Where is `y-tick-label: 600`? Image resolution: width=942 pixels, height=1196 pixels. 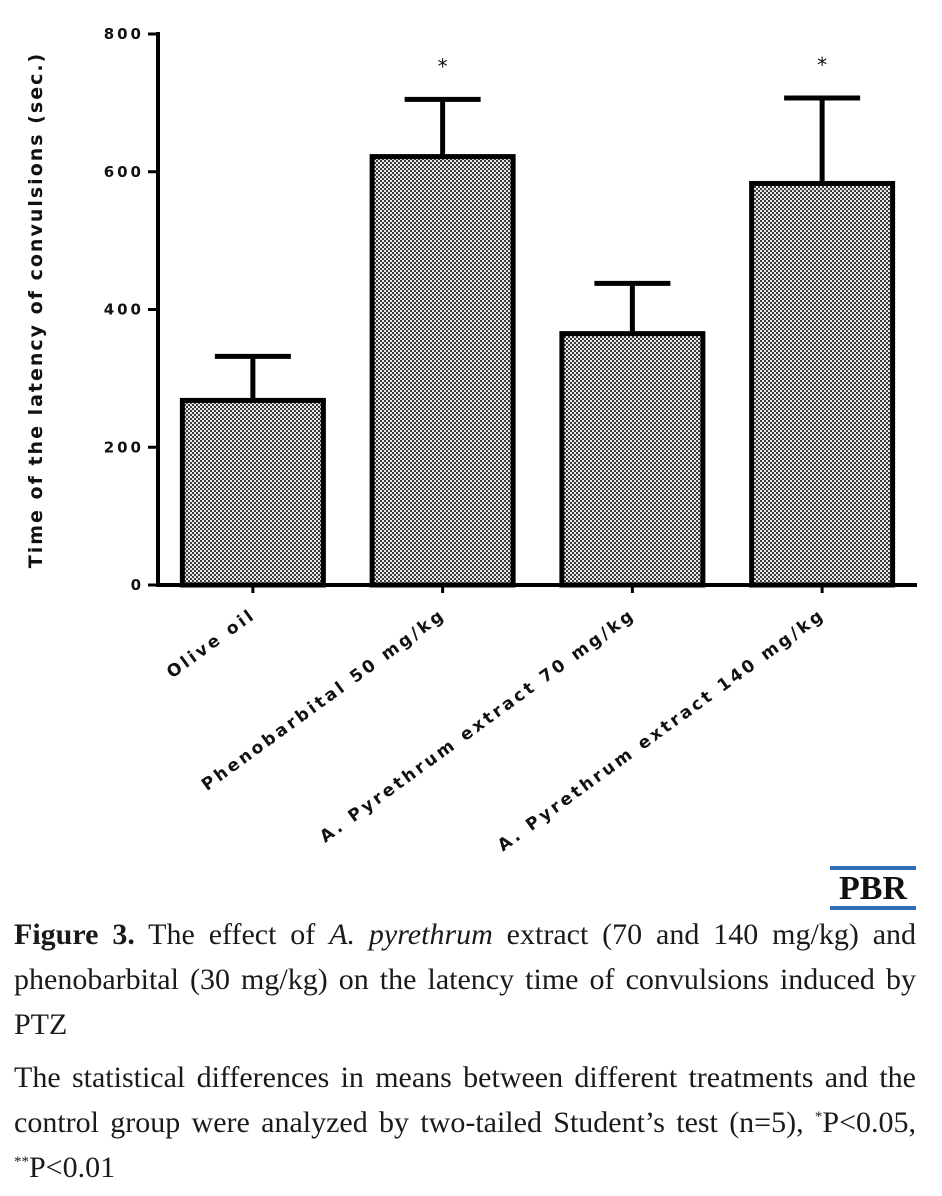 y-tick-label: 600 is located at coordinates (124, 172).